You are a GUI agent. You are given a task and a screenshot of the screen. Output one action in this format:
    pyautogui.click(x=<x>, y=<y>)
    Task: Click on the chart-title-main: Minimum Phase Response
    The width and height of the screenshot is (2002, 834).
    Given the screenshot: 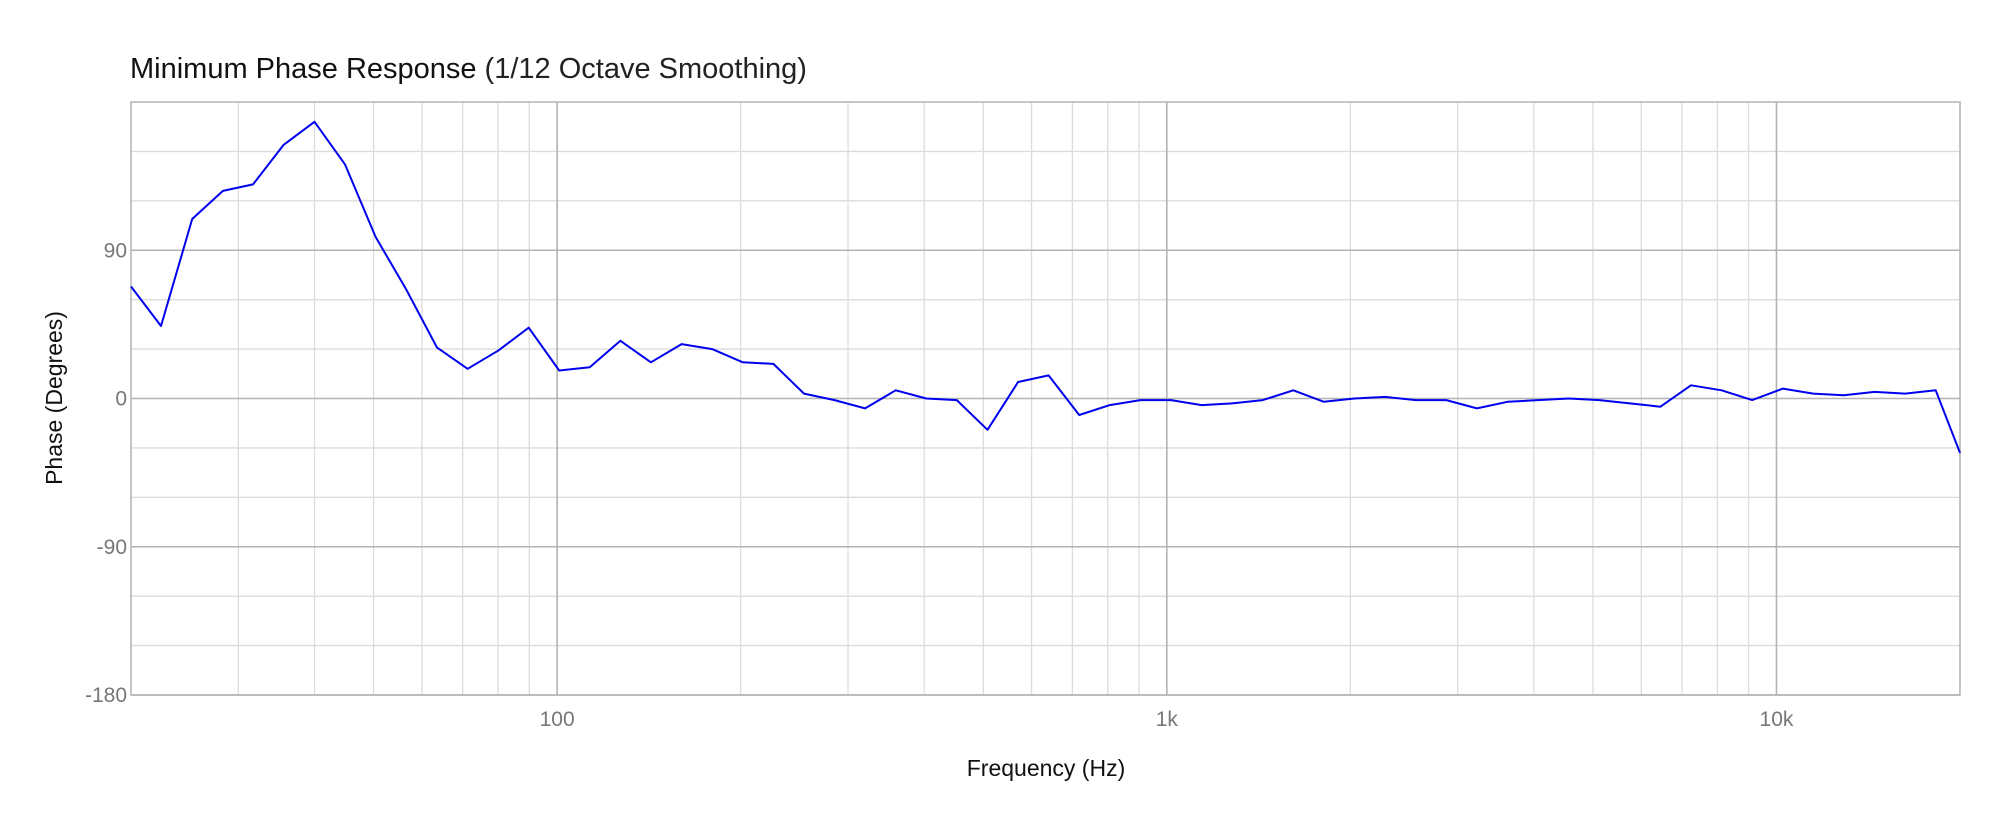 What is the action you would take?
    pyautogui.click(x=303, y=69)
    